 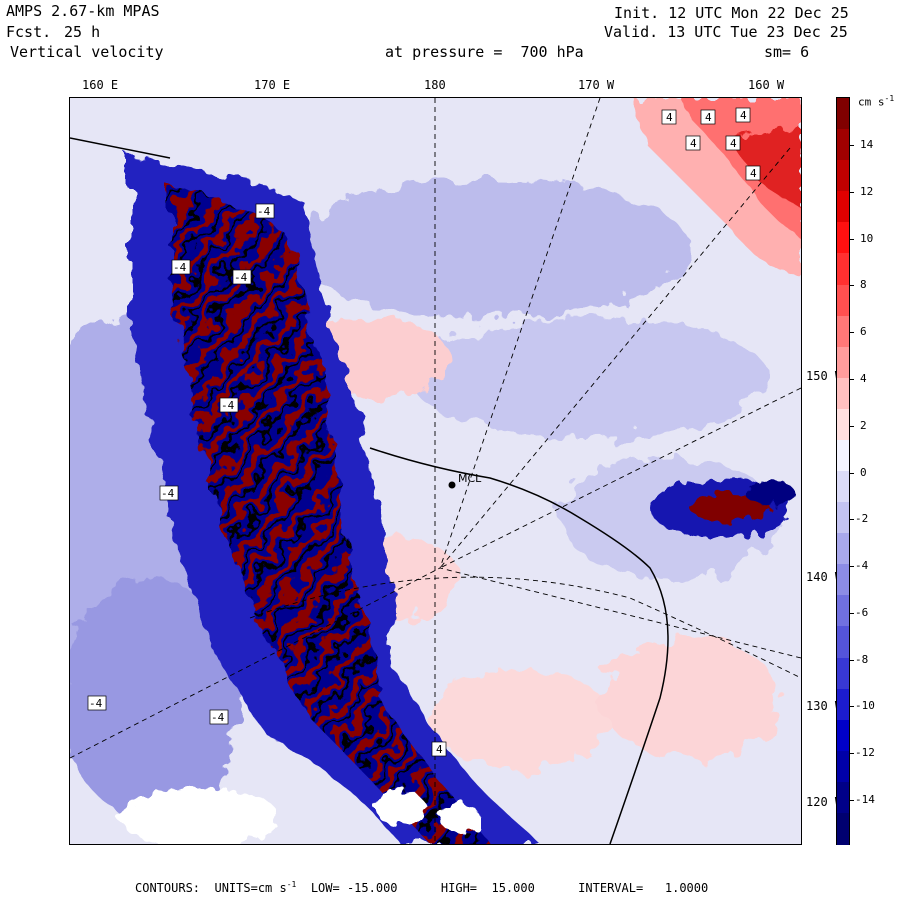 I want to click on colorbar-label: 0, so click(x=863, y=472).